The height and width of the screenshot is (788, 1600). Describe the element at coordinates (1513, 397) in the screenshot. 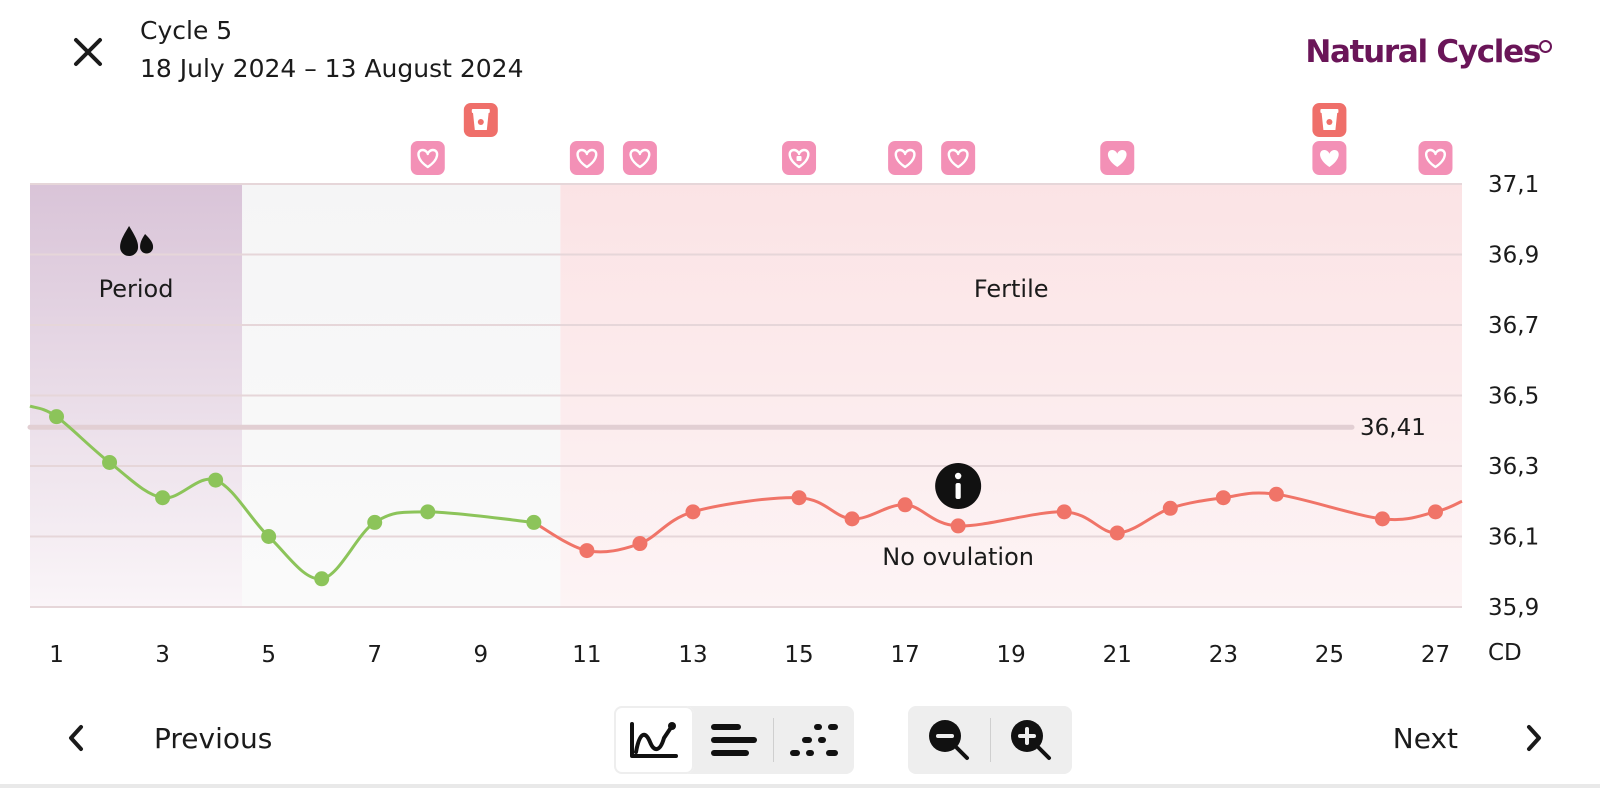

I see `y-tick-label: 36,5` at that location.